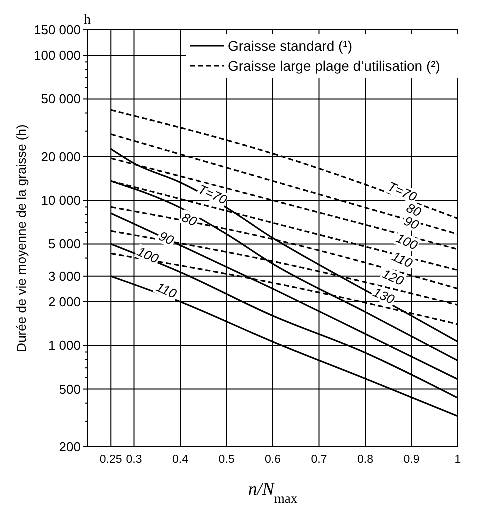 This screenshot has height=515, width=480. I want to click on text: h, so click(87, 20).